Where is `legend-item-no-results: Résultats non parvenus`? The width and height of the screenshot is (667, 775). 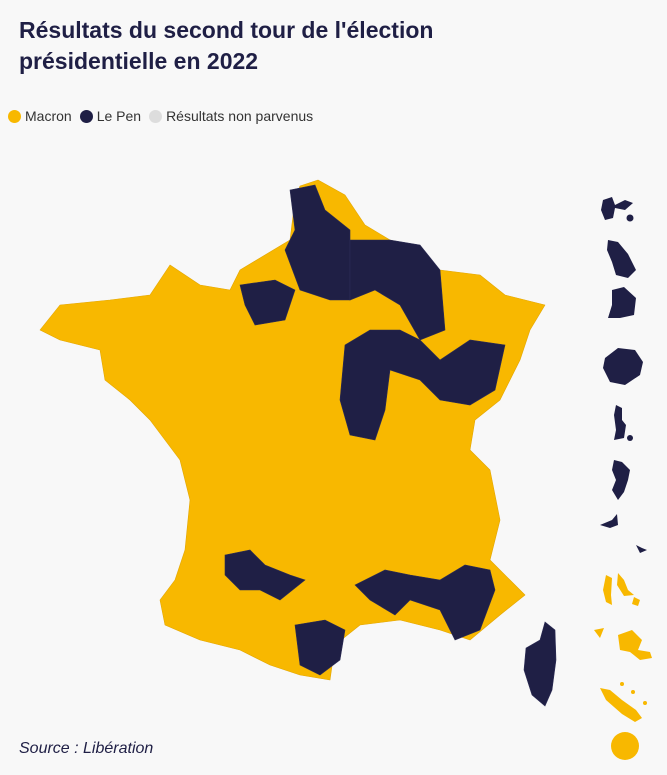 legend-item-no-results: Résultats non parvenus is located at coordinates (231, 116).